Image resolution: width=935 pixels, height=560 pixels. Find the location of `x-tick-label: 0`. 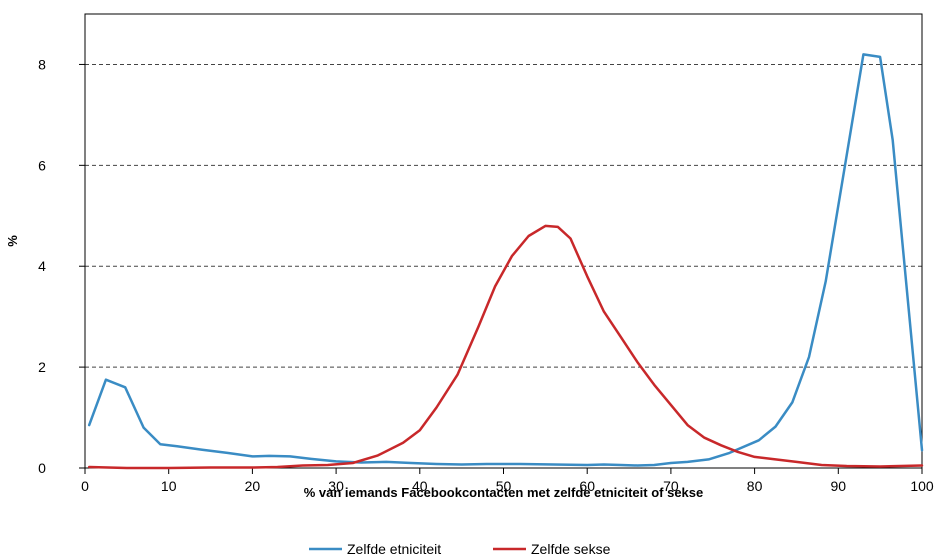

x-tick-label: 0 is located at coordinates (85, 486).